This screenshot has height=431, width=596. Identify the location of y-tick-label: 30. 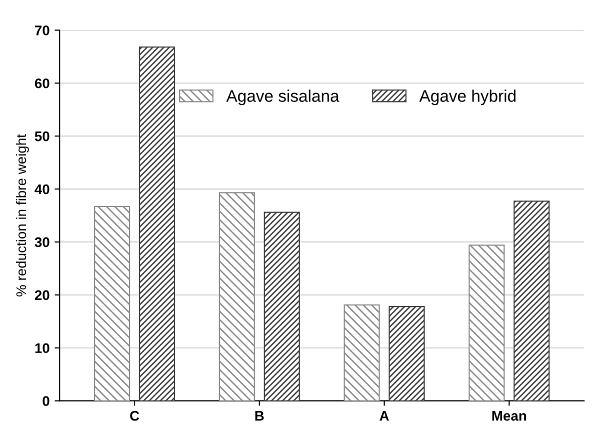
(42, 242).